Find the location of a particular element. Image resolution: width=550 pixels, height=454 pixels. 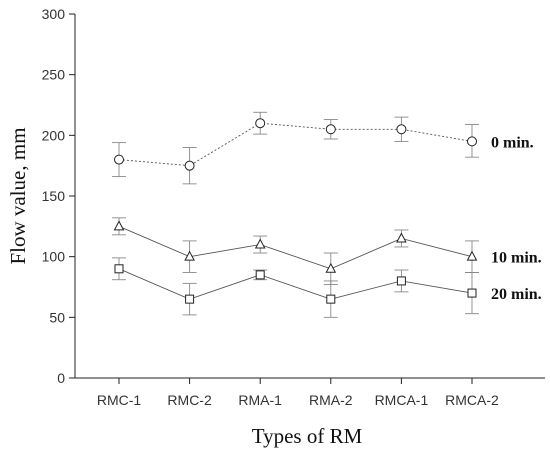

y-tick-label: 200 is located at coordinates (54, 135).